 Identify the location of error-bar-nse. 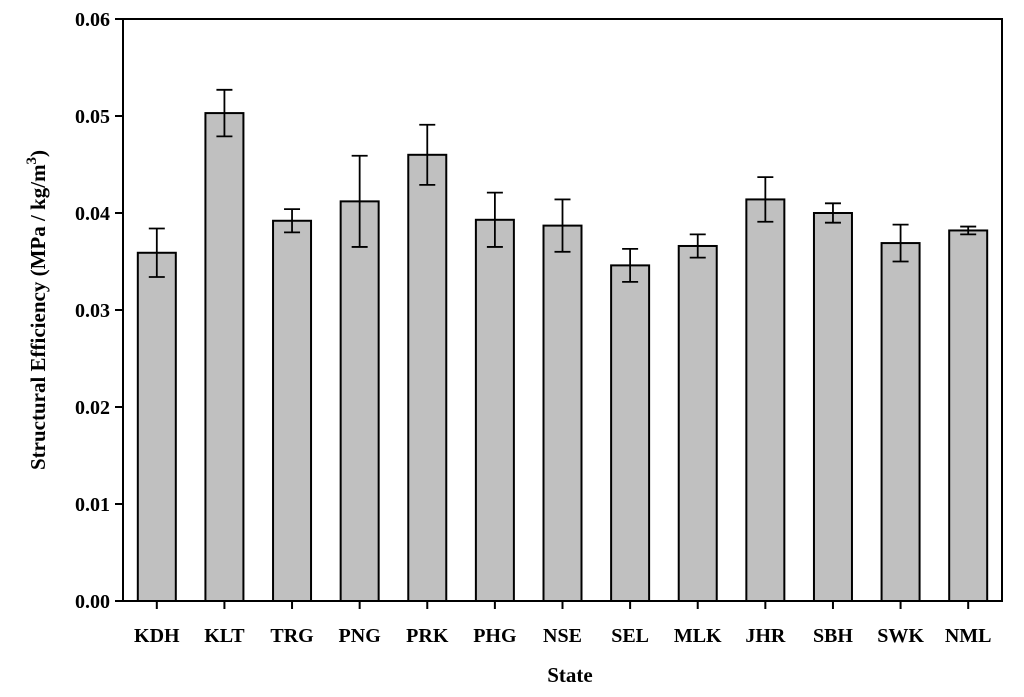
(562, 225).